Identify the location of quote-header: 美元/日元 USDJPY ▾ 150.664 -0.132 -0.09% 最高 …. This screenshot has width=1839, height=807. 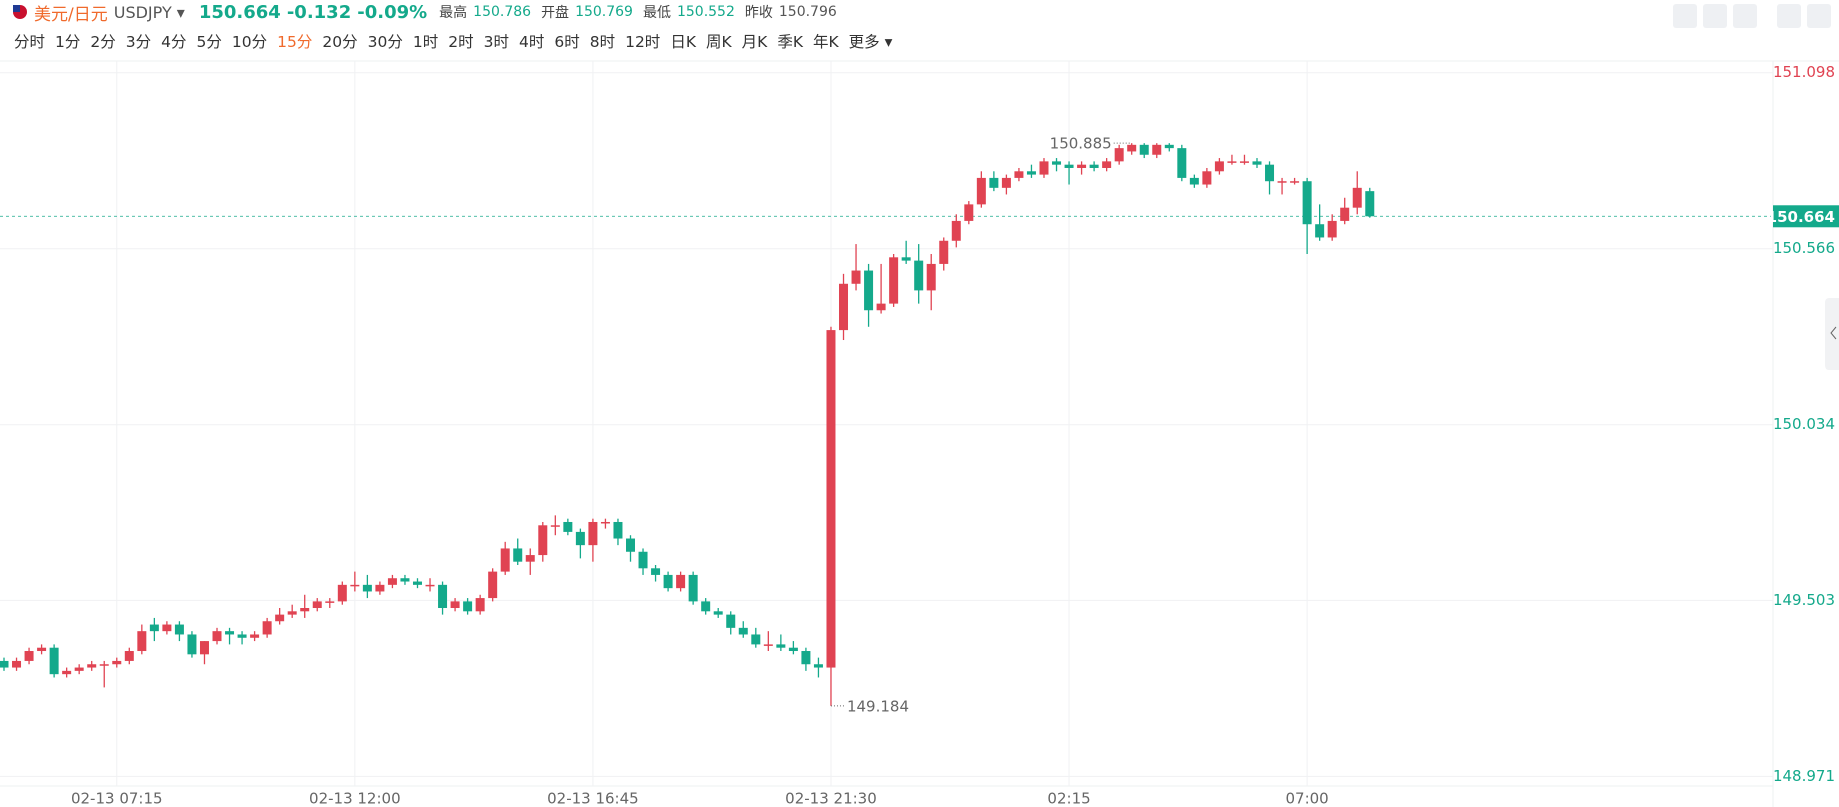
(426, 12).